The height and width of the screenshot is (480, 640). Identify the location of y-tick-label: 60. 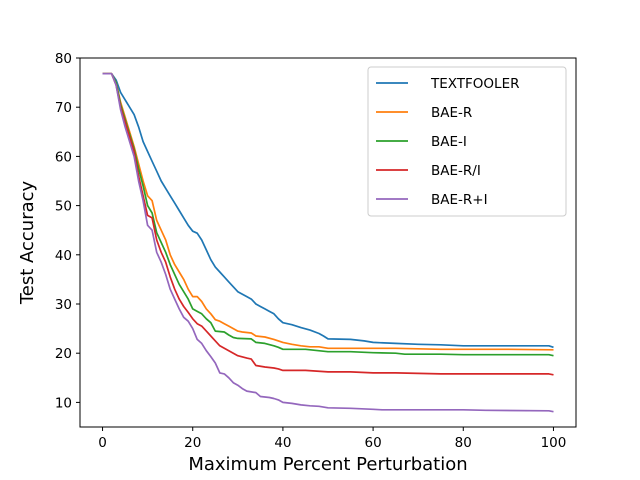
(63, 157).